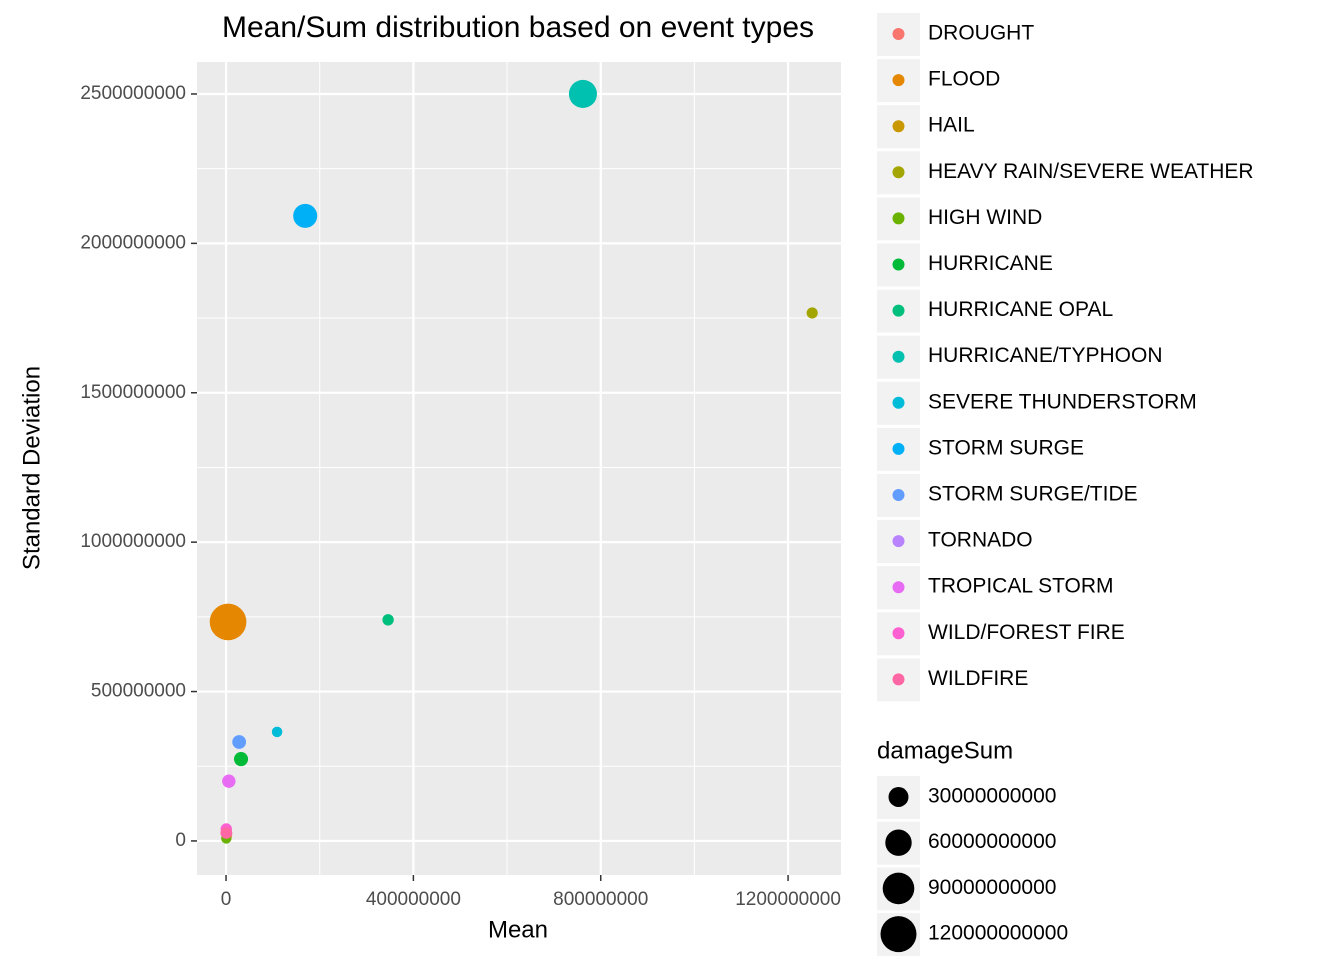 The height and width of the screenshot is (960, 1344). What do you see at coordinates (992, 796) in the screenshot?
I see `legend-label: 30000000000` at bounding box center [992, 796].